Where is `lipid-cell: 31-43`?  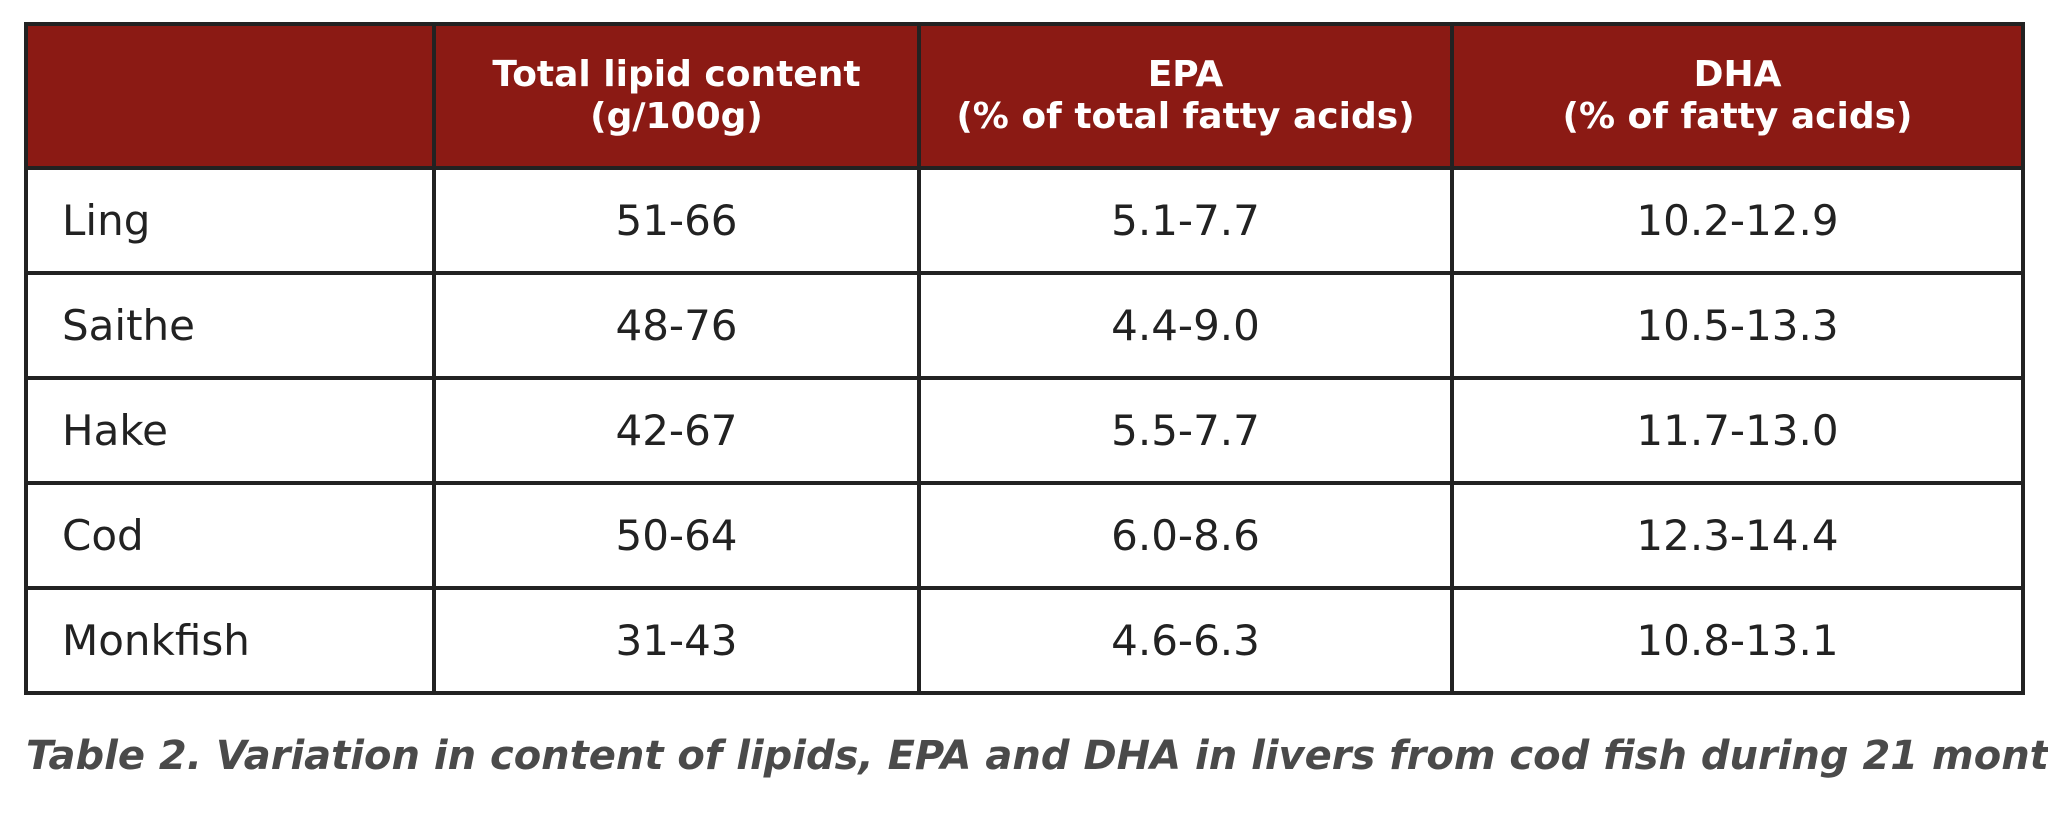
lipid-cell: 31-43 is located at coordinates (676, 640).